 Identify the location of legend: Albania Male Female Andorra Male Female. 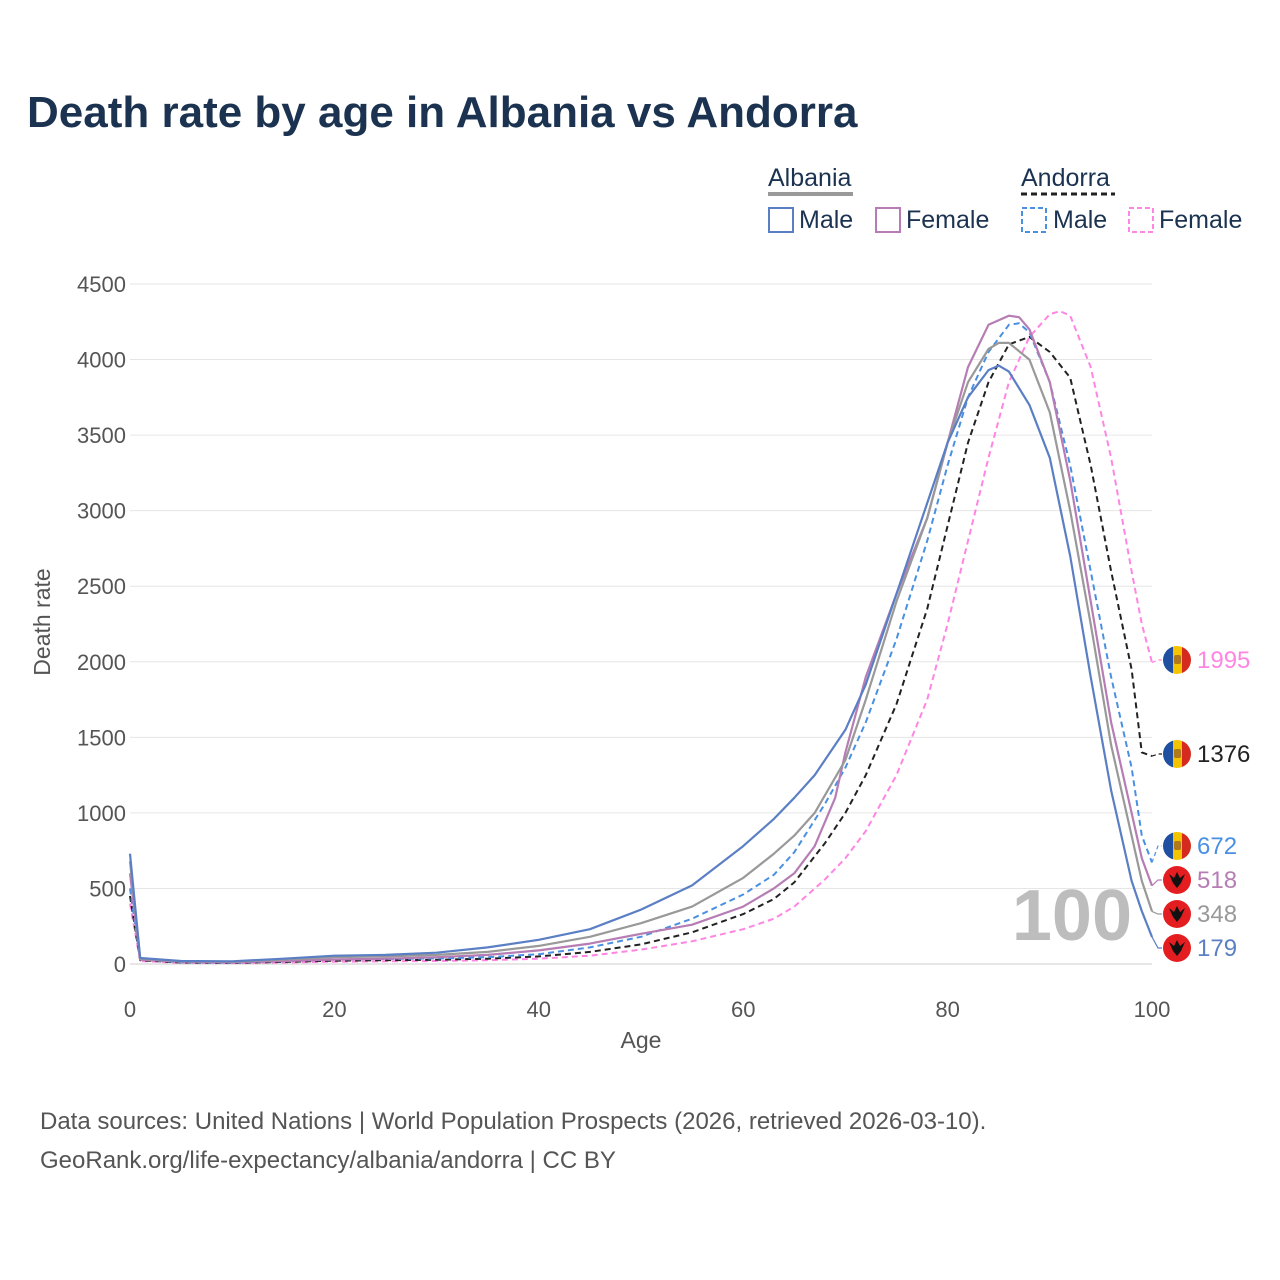
(1005, 199).